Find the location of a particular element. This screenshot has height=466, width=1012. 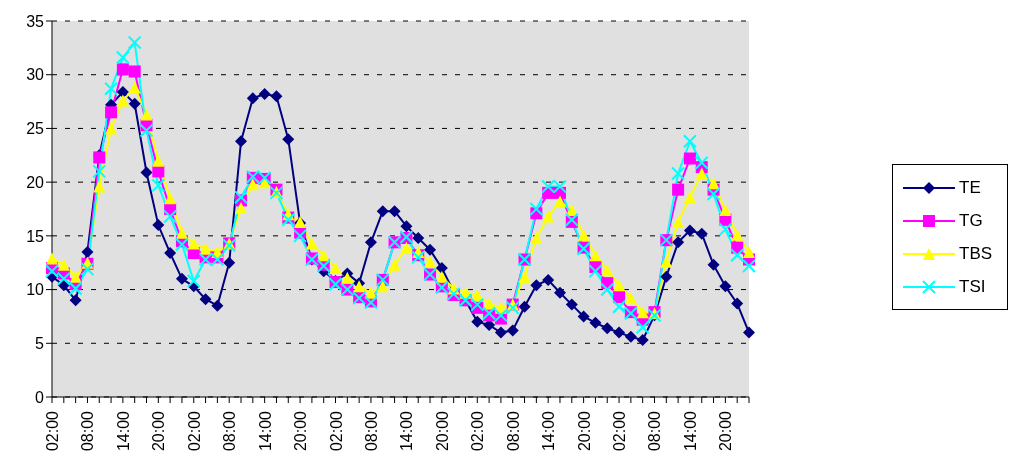

legend-label: TSI is located at coordinates (972, 286).